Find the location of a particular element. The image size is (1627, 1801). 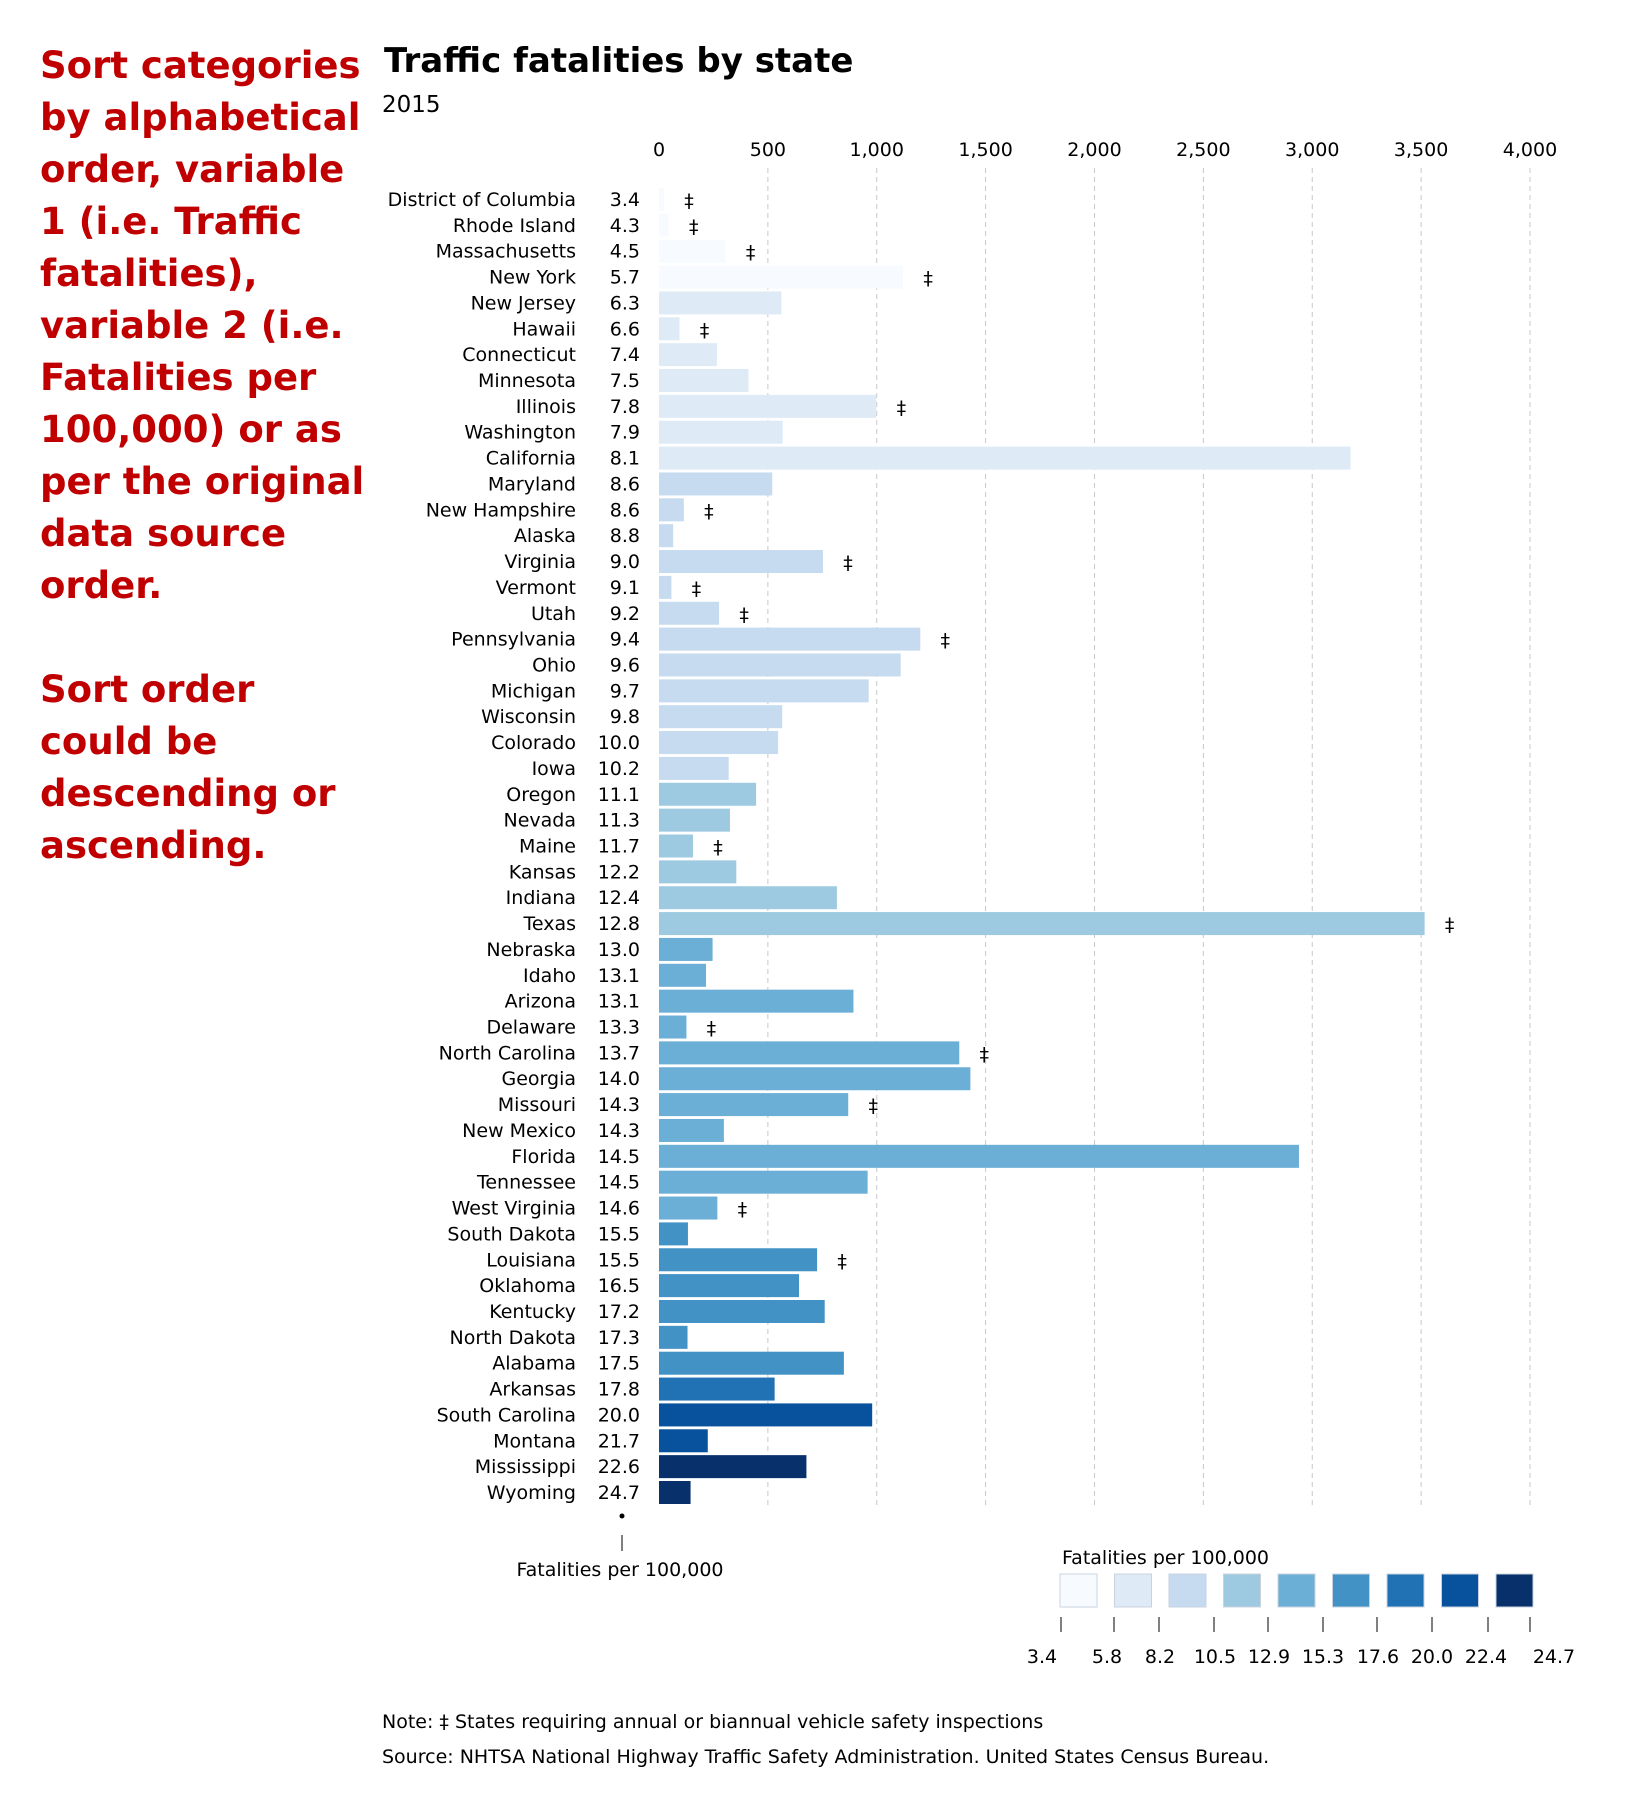

state-label: Georgia is located at coordinates (539, 1079).